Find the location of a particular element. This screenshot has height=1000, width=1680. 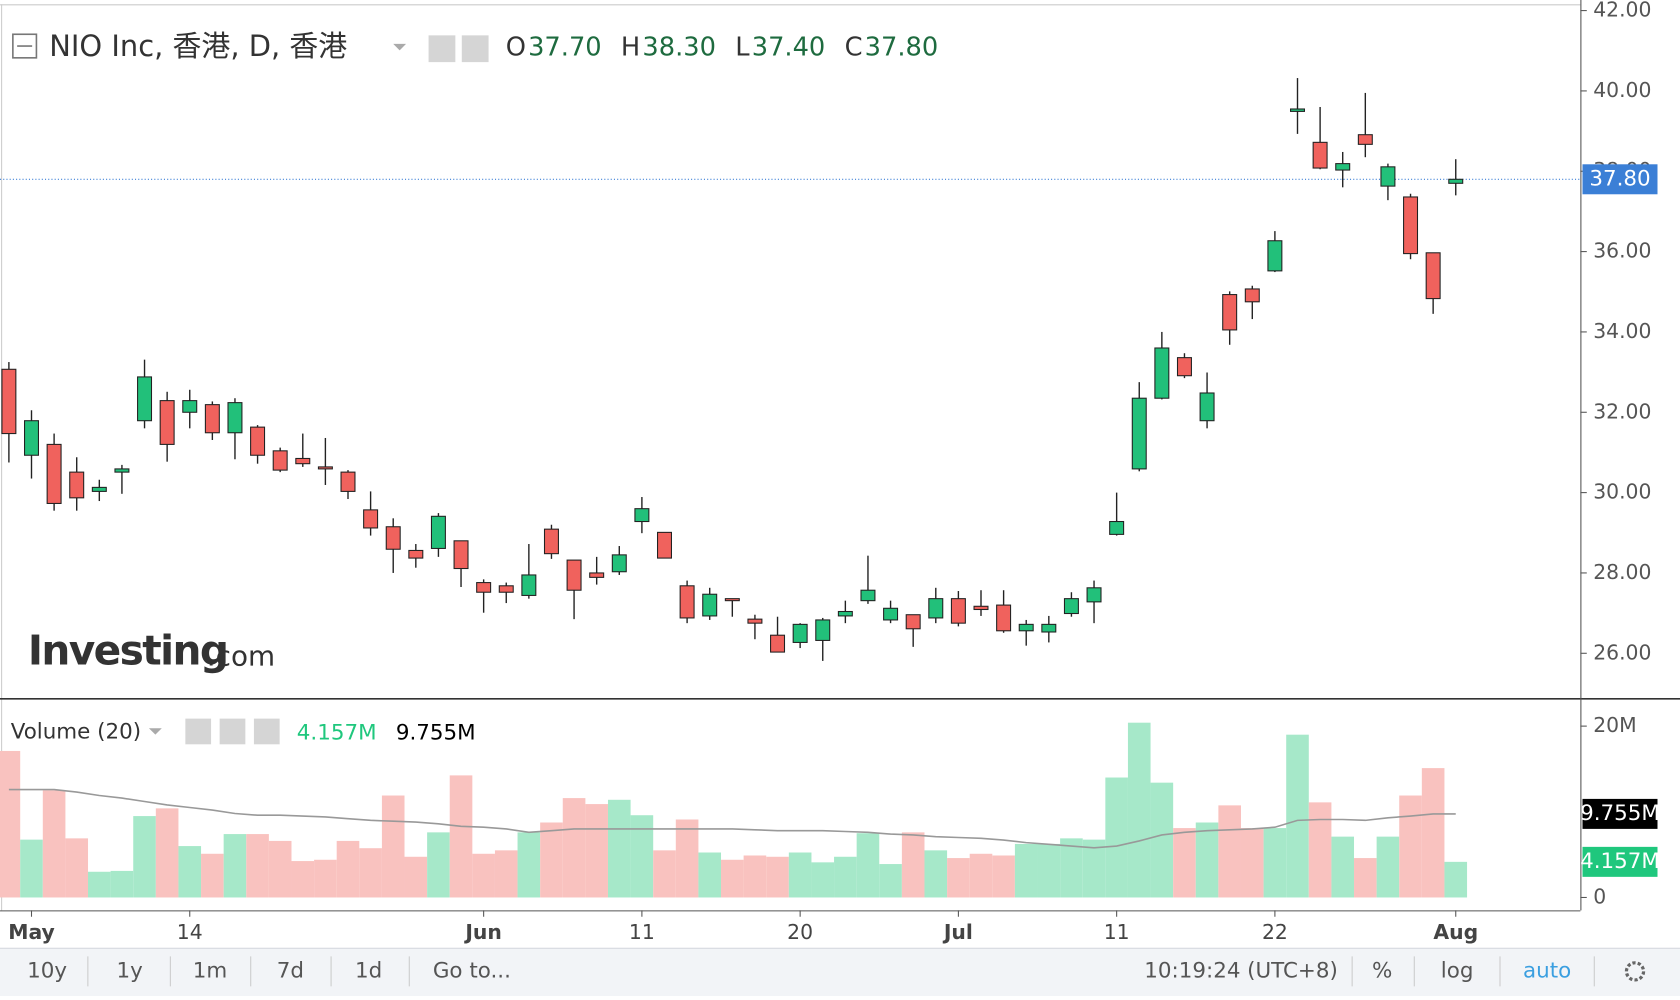

close-icon is located at coordinates (266, 731).